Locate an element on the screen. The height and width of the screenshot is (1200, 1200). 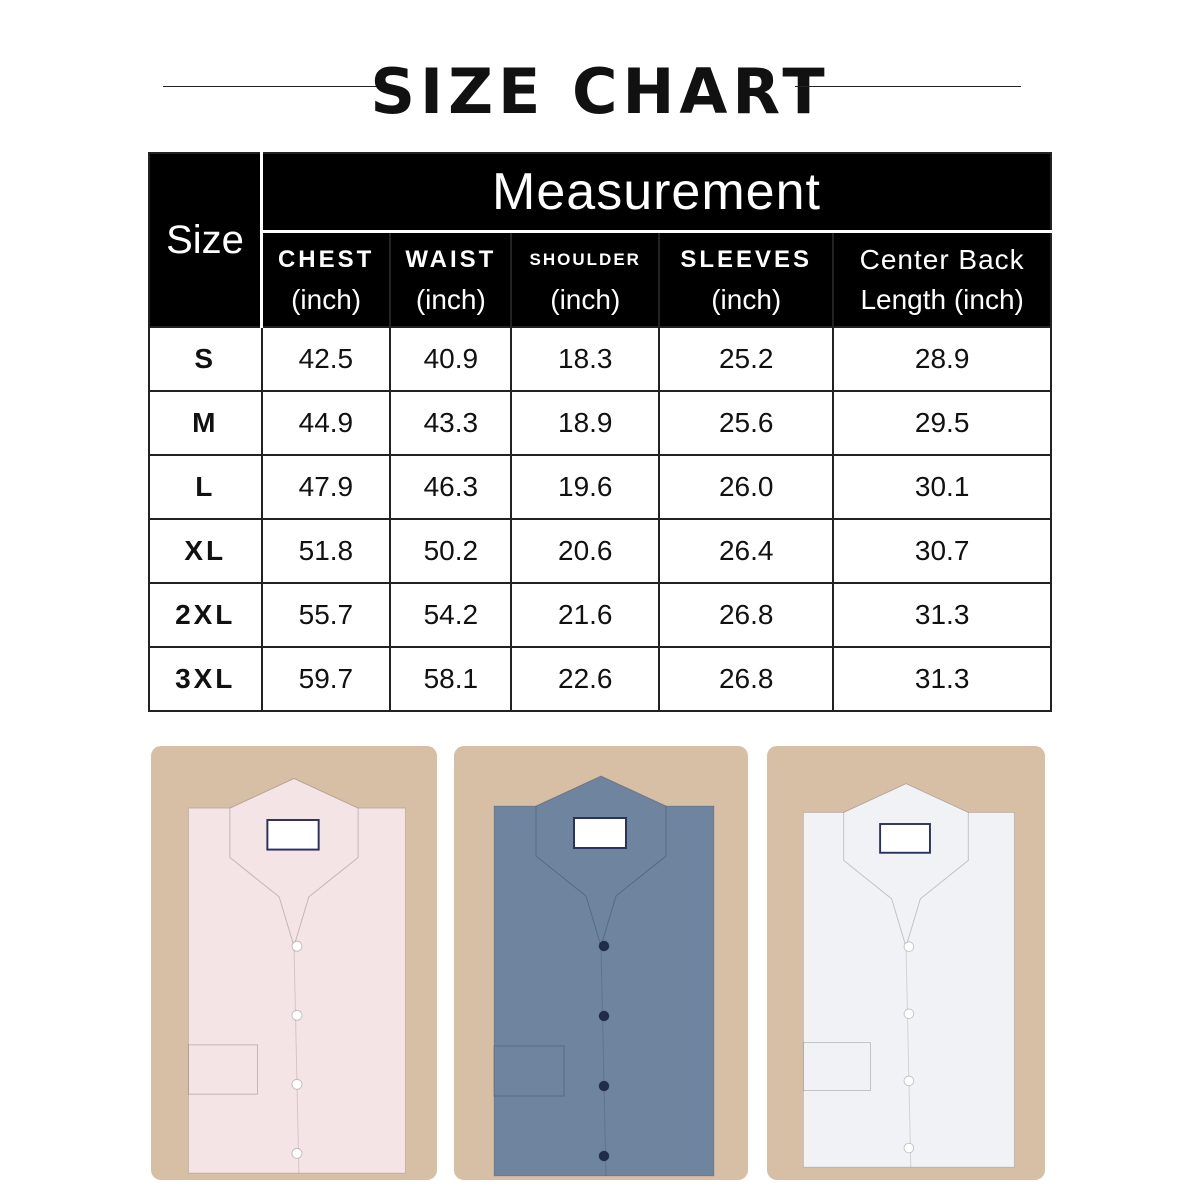
column-header-0: CHEST (inch) is located at coordinates (326, 279).